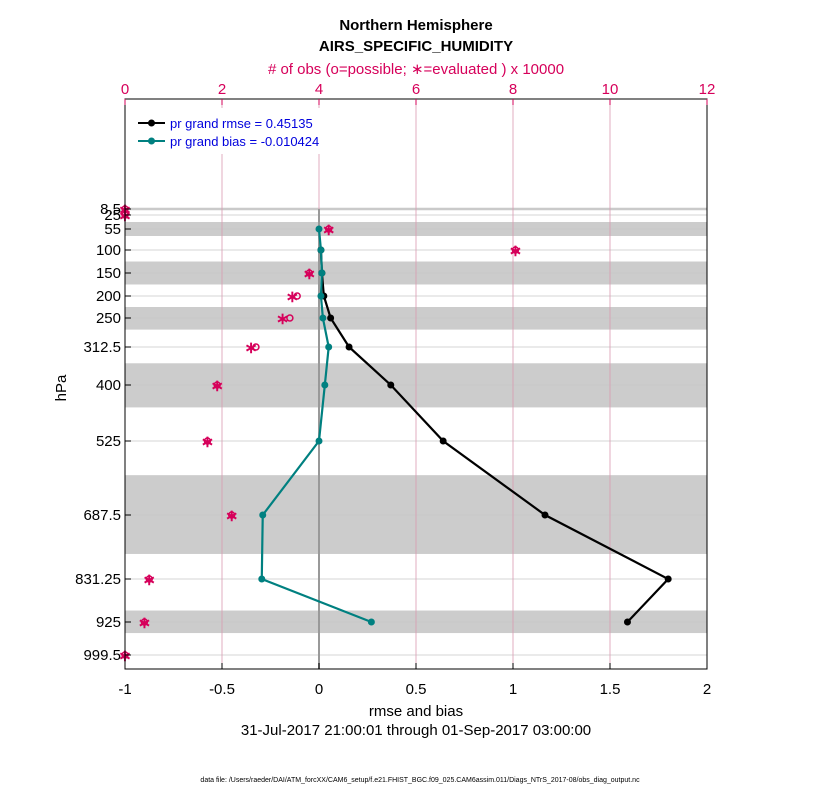 The width and height of the screenshot is (830, 800). Describe the element at coordinates (316, 426) in the screenshot. I see `bias-line` at that location.